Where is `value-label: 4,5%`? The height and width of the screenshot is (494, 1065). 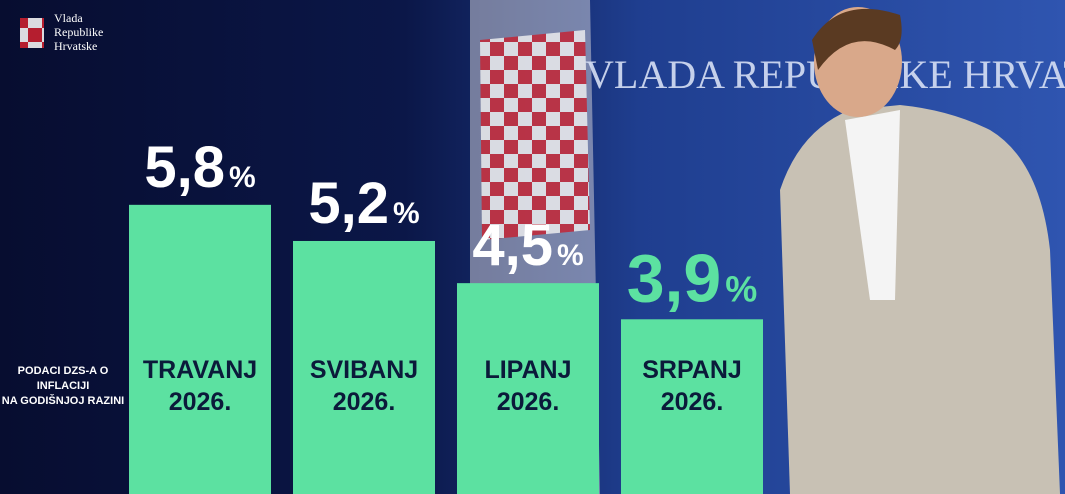 value-label: 4,5% is located at coordinates (527, 245).